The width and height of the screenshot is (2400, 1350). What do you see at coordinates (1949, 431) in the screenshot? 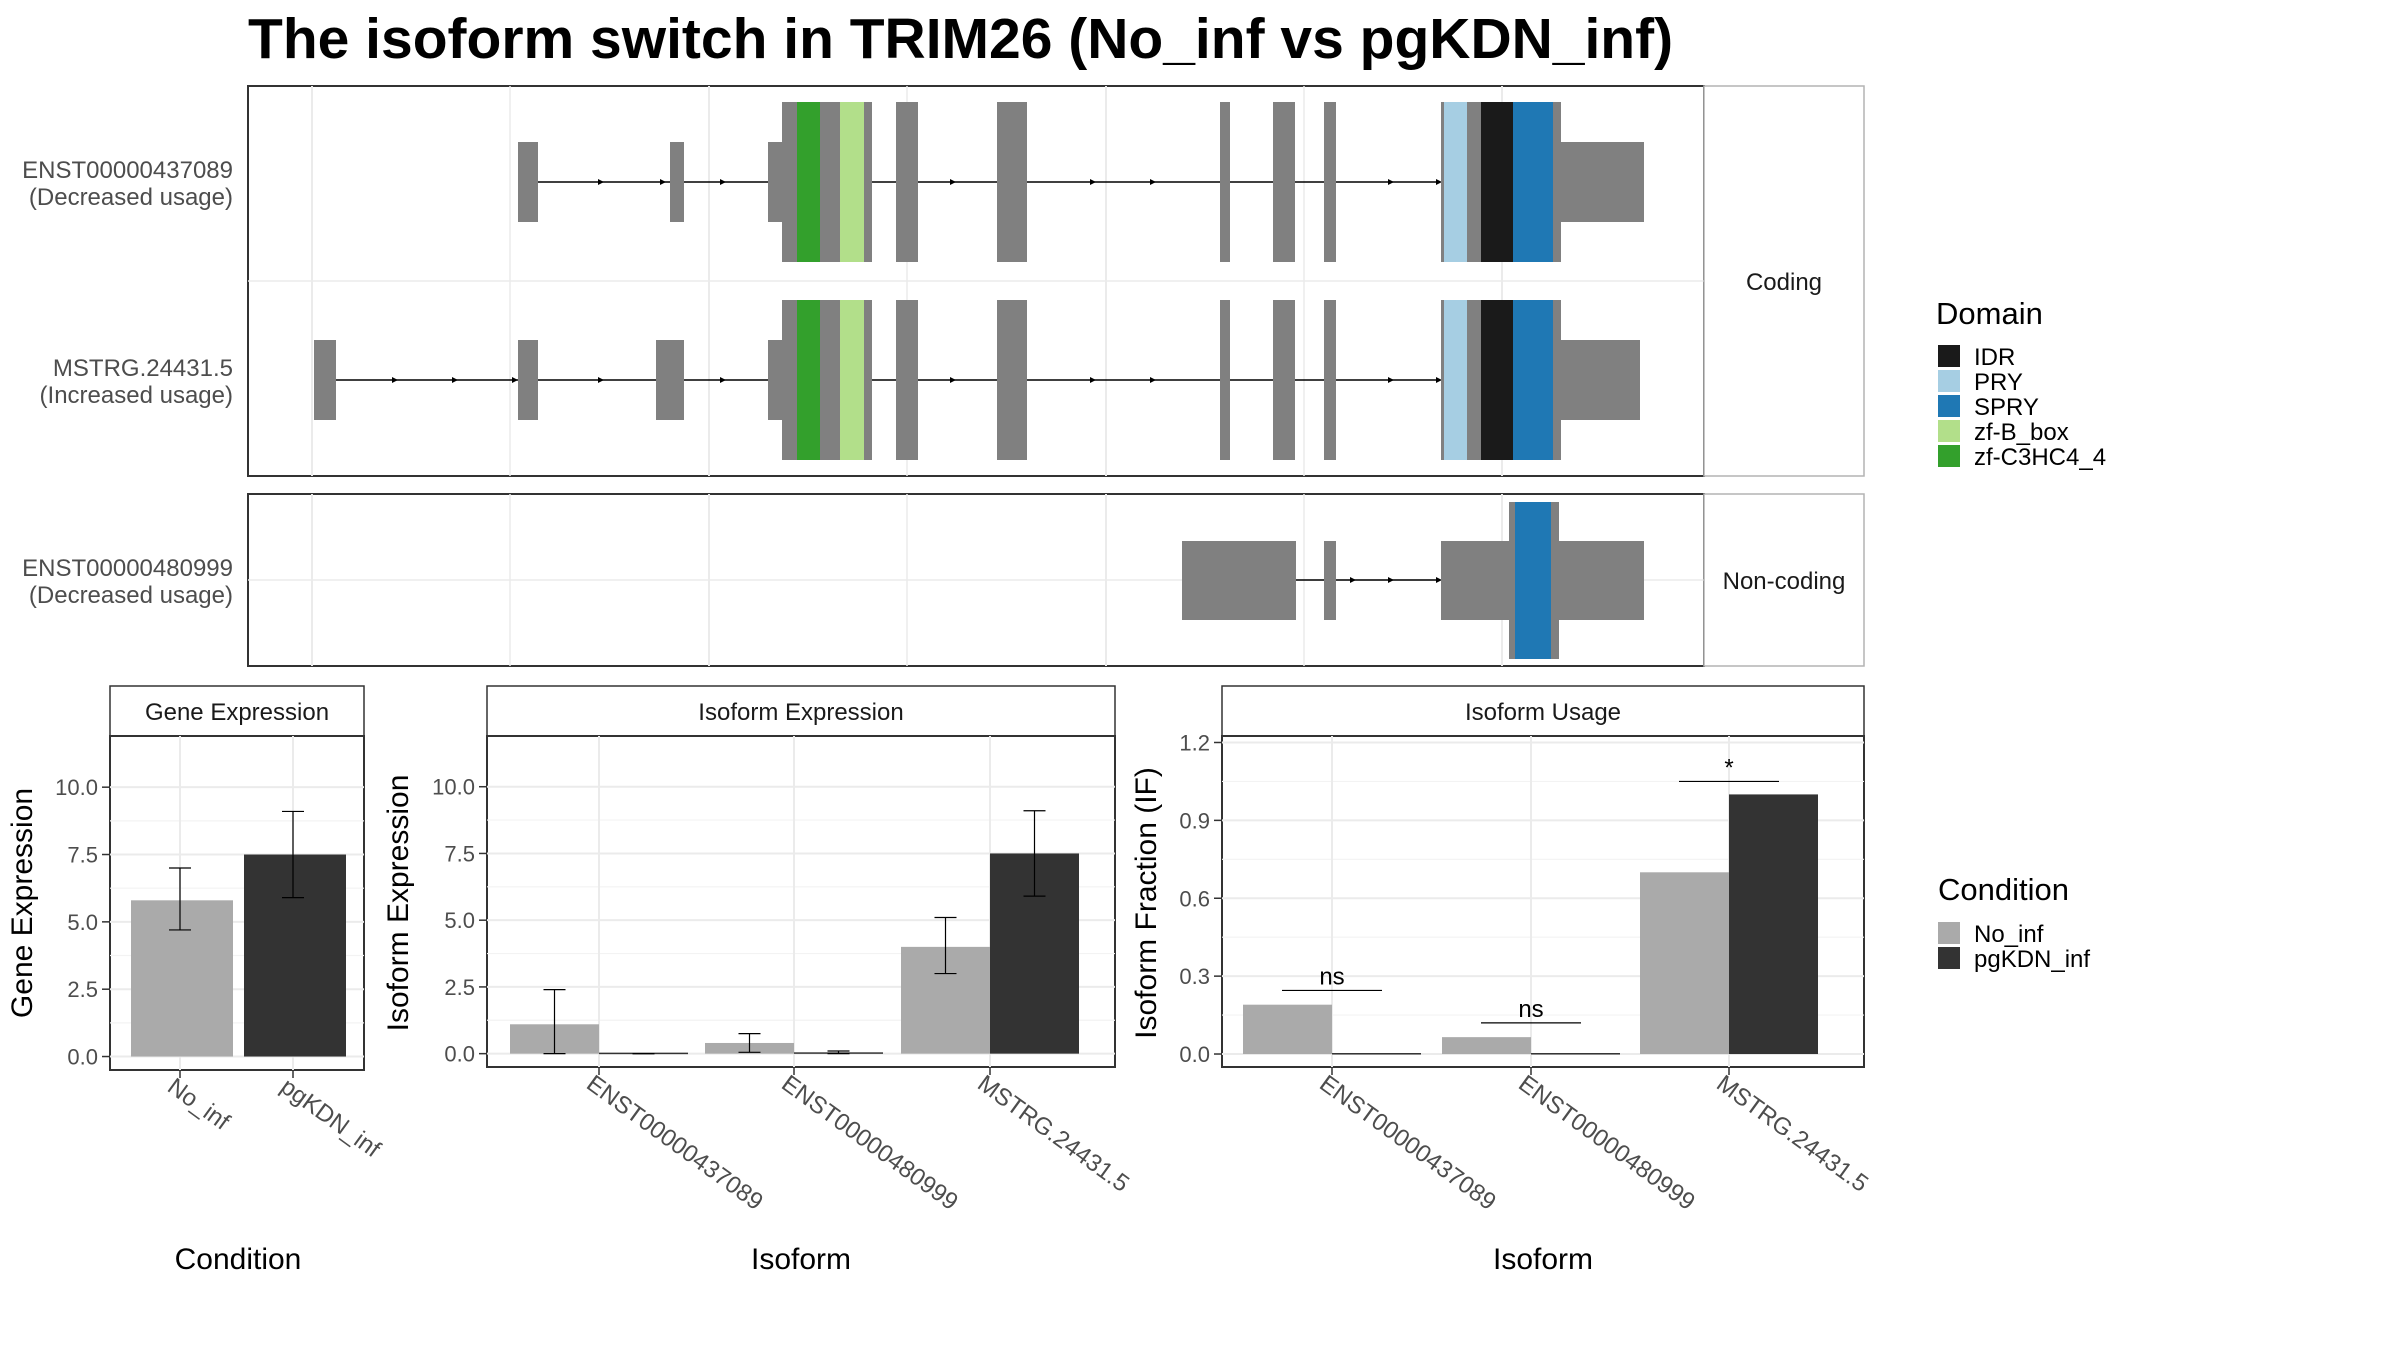
I see `legend-key-zf-B_box` at bounding box center [1949, 431].